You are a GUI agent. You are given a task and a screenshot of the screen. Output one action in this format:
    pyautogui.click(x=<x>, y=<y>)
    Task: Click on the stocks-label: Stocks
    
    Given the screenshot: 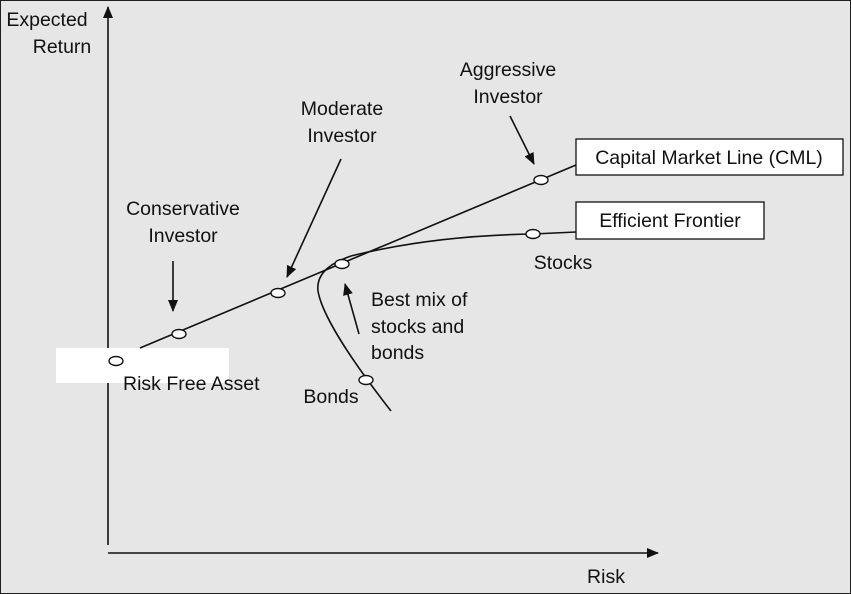 What is the action you would take?
    pyautogui.click(x=563, y=263)
    